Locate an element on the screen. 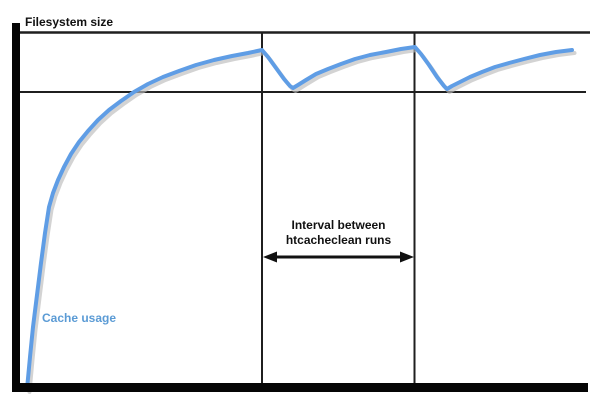 This screenshot has width=600, height=406. interval-arrow-left-head-icon is located at coordinates (270, 257).